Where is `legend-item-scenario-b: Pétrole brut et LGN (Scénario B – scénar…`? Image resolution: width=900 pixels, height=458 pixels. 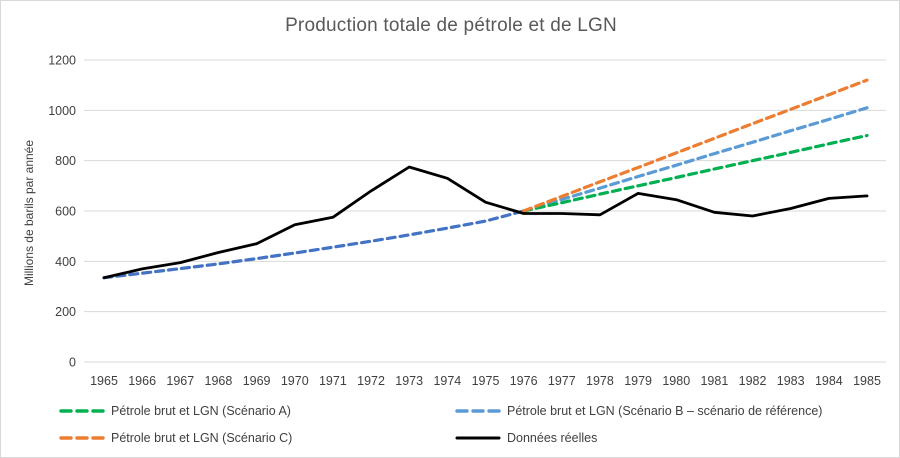
legend-item-scenario-b: Pétrole brut et LGN (Scénario B – scénar… is located at coordinates (638, 411).